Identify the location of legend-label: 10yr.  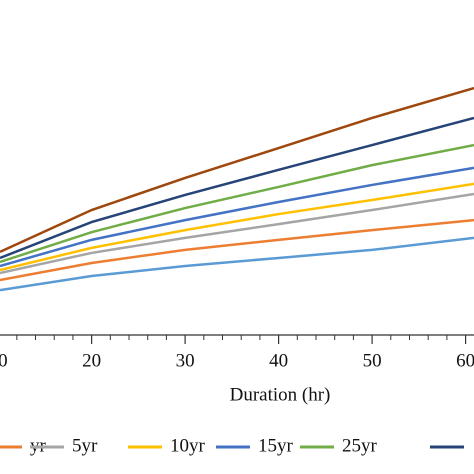
(188, 445).